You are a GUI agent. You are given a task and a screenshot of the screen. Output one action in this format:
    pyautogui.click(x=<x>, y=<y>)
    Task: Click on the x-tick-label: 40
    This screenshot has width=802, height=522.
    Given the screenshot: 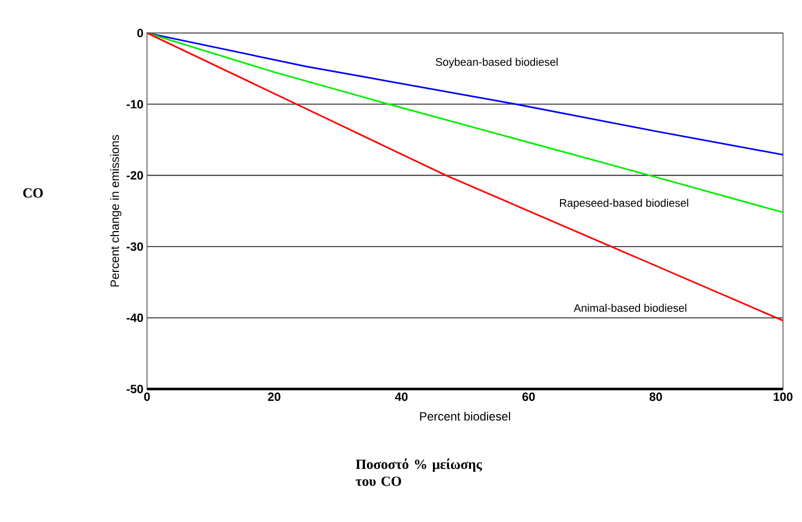 What is the action you would take?
    pyautogui.click(x=401, y=396)
    